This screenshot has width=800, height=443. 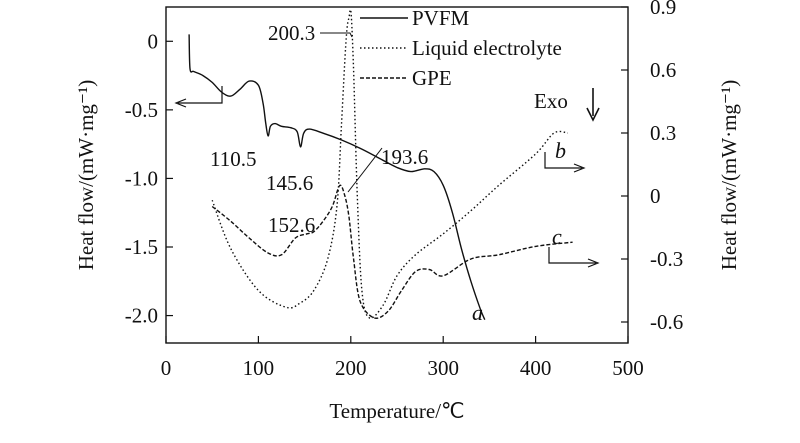 What do you see at coordinates (291, 225) in the screenshot?
I see `annotation-label: 152.6` at bounding box center [291, 225].